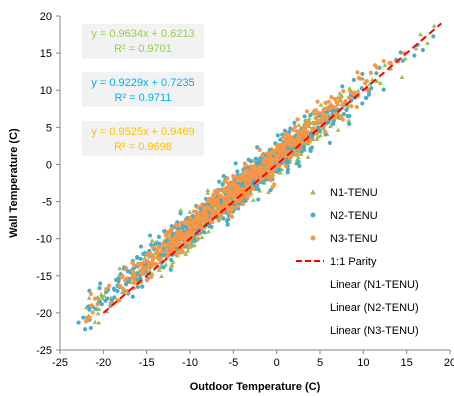 Image resolution: width=454 pixels, height=396 pixels. What do you see at coordinates (354, 216) in the screenshot?
I see `legend-label: N2-TENU` at bounding box center [354, 216].